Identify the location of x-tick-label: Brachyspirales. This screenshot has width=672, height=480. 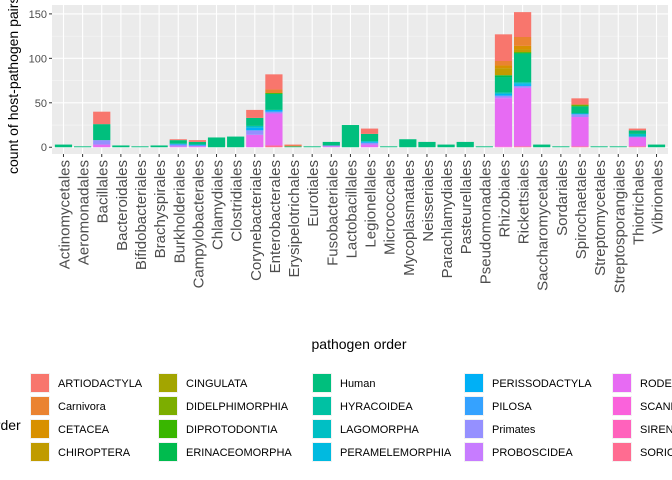
(160, 209).